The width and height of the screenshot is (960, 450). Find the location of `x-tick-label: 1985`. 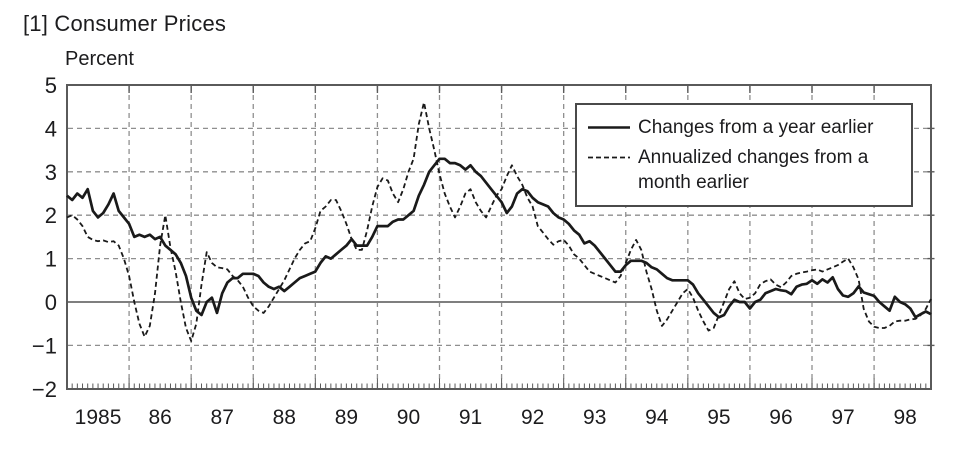

x-tick-label: 1985 is located at coordinates (98, 417).